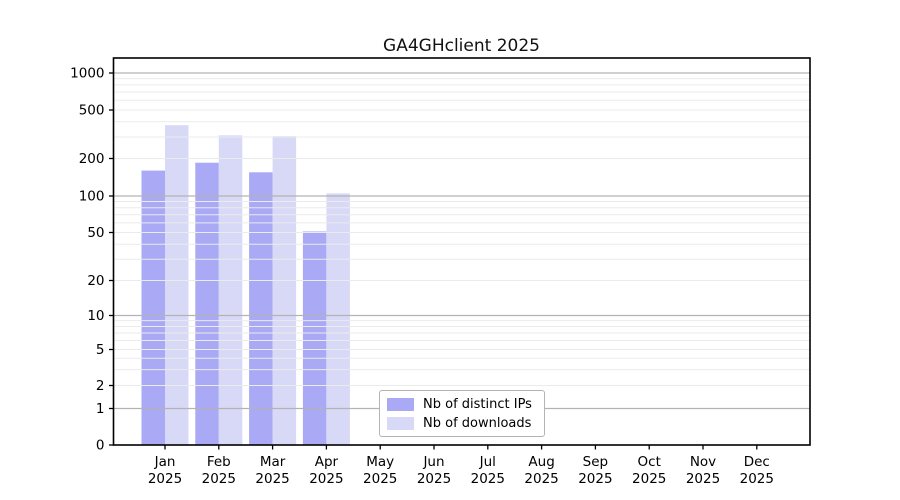 The width and height of the screenshot is (900, 500). Describe the element at coordinates (100, 409) in the screenshot. I see `y-tick-label: 1` at that location.